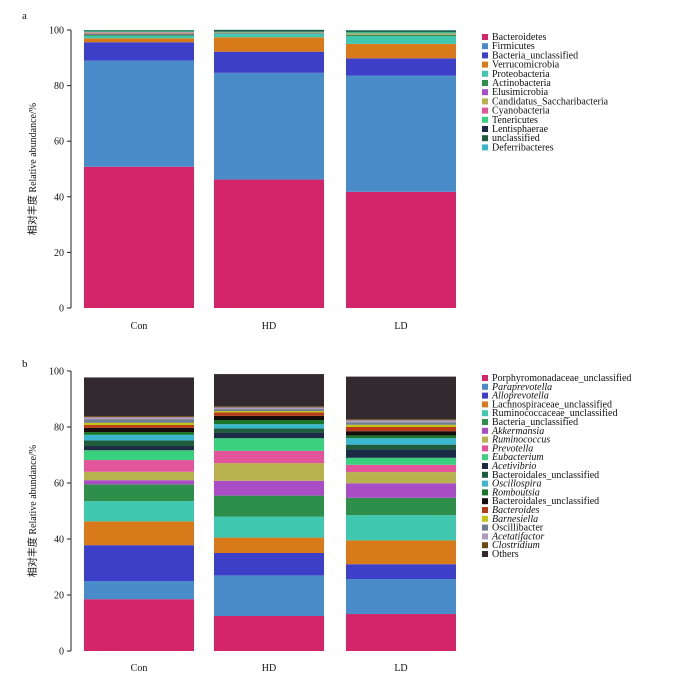  What do you see at coordinates (59, 428) in the screenshot?
I see `panel-b-y-tick-label: 80` at bounding box center [59, 428].